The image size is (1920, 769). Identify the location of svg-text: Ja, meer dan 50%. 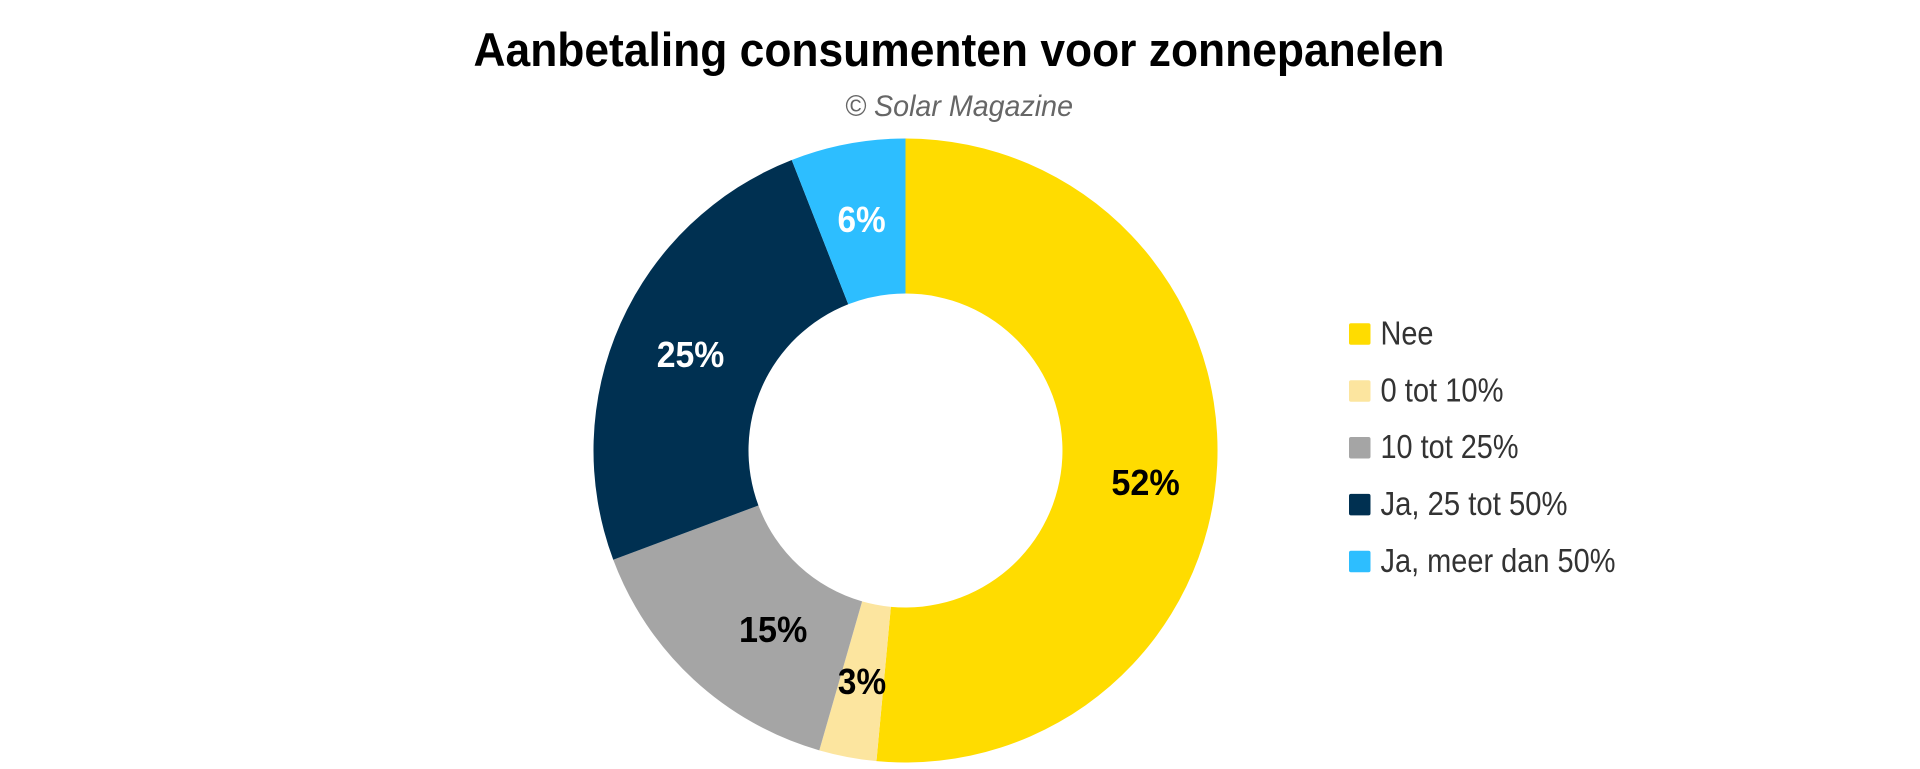
(1498, 560).